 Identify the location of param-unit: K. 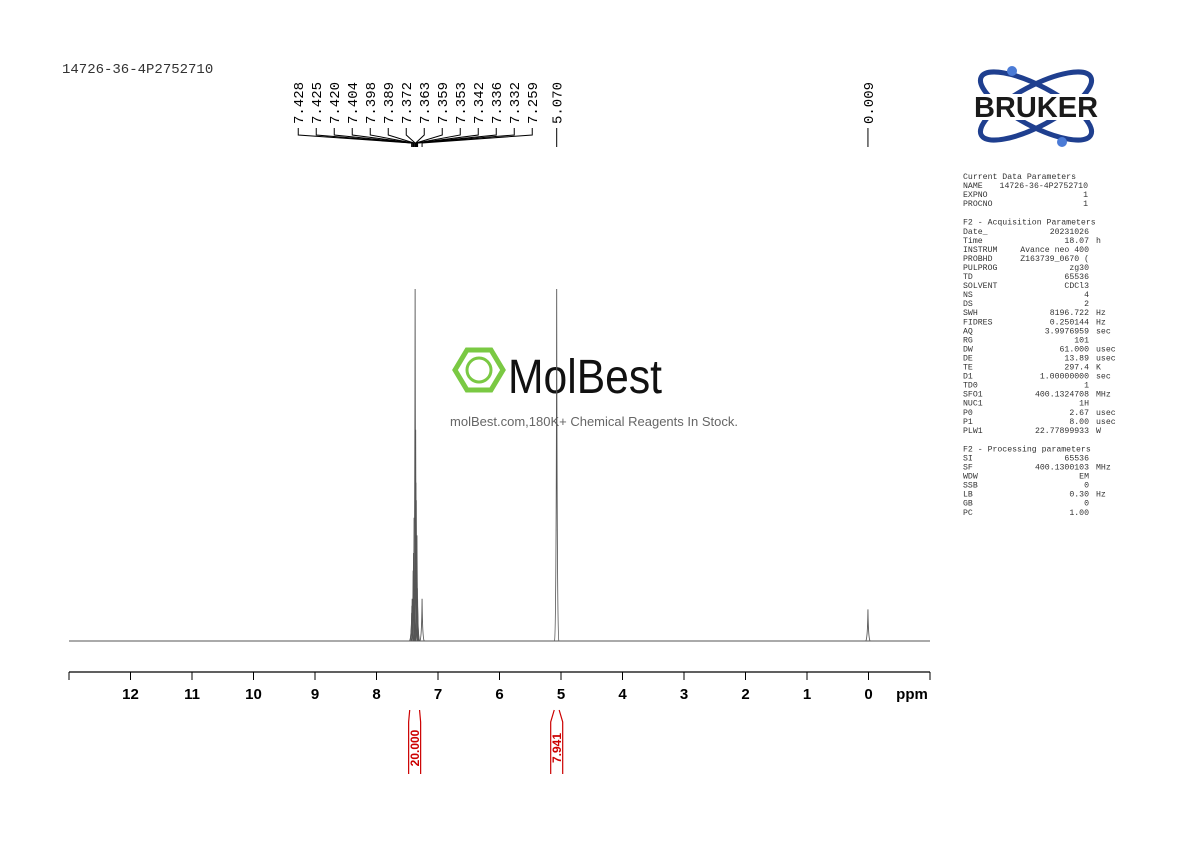
(1098, 368).